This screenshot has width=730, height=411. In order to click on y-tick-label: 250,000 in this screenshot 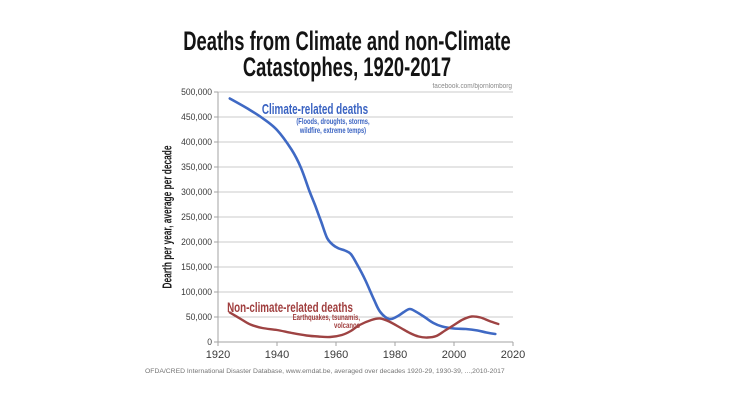, I will do `click(196, 217)`.